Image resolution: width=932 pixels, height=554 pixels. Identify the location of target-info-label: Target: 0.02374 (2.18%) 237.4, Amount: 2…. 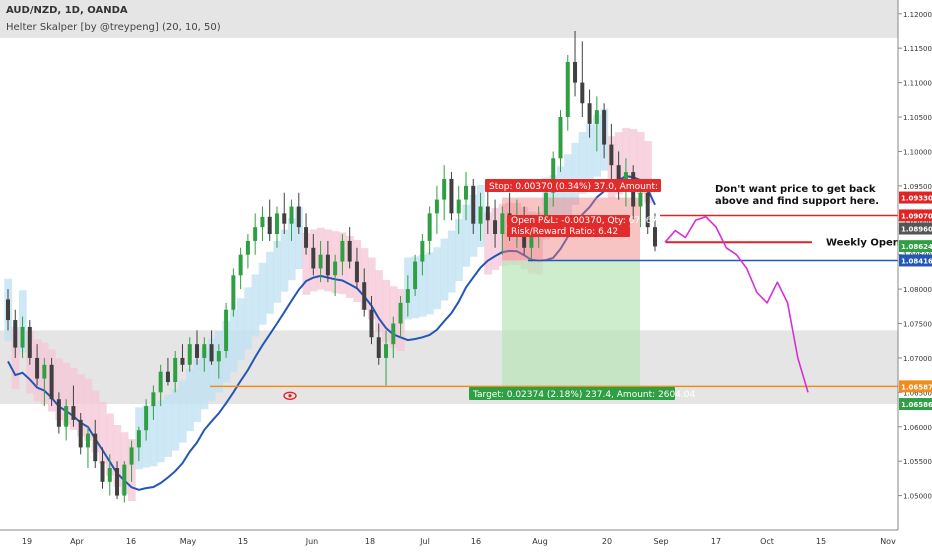
(584, 395).